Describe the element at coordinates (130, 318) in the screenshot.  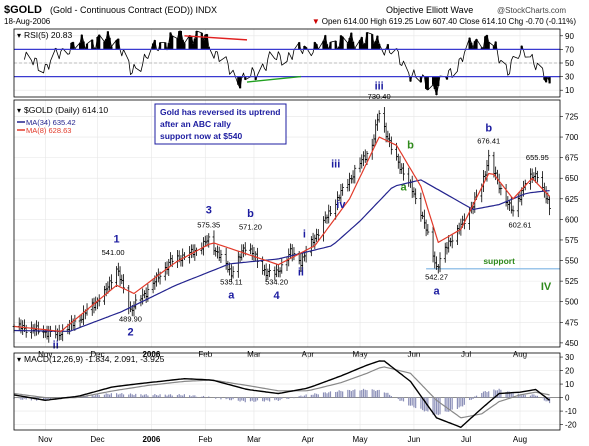
I see `price-annotation: 489.90` at that location.